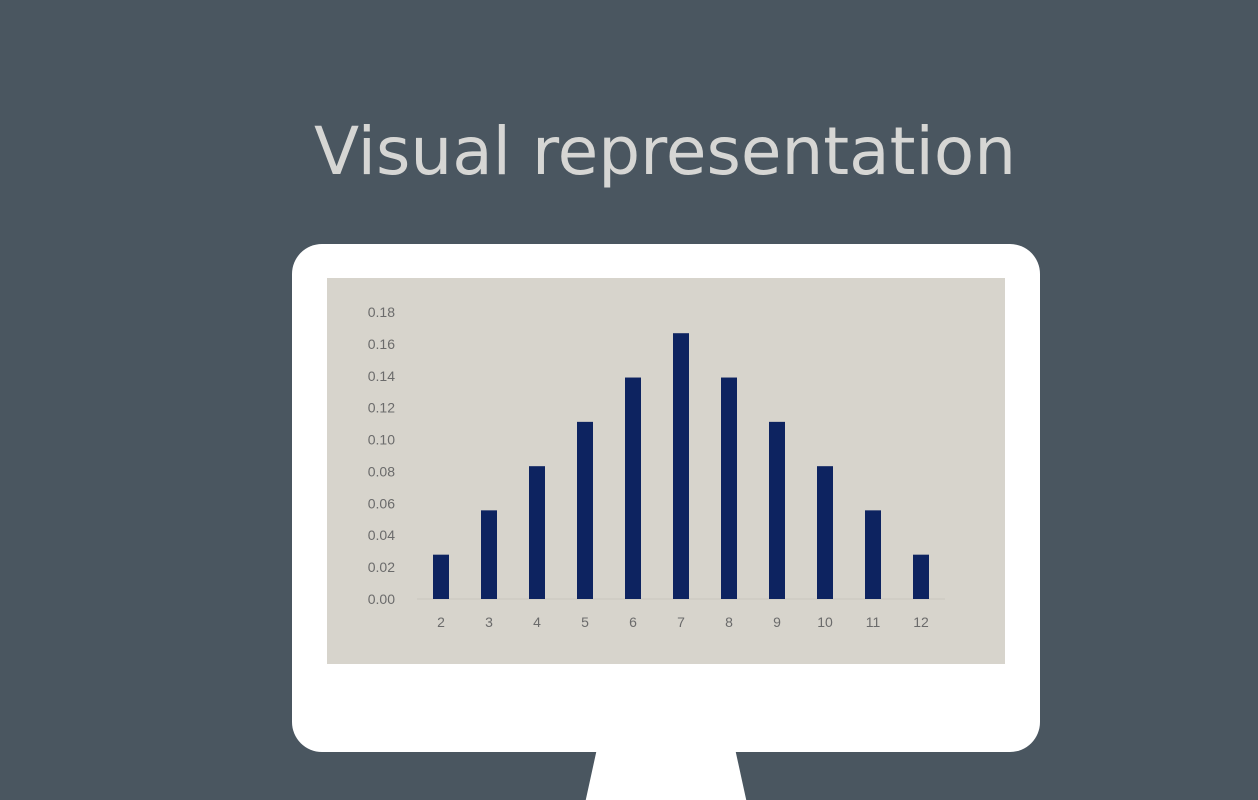 Image resolution: width=1258 pixels, height=800 pixels. What do you see at coordinates (666, 774) in the screenshot?
I see `monitor-stand` at bounding box center [666, 774].